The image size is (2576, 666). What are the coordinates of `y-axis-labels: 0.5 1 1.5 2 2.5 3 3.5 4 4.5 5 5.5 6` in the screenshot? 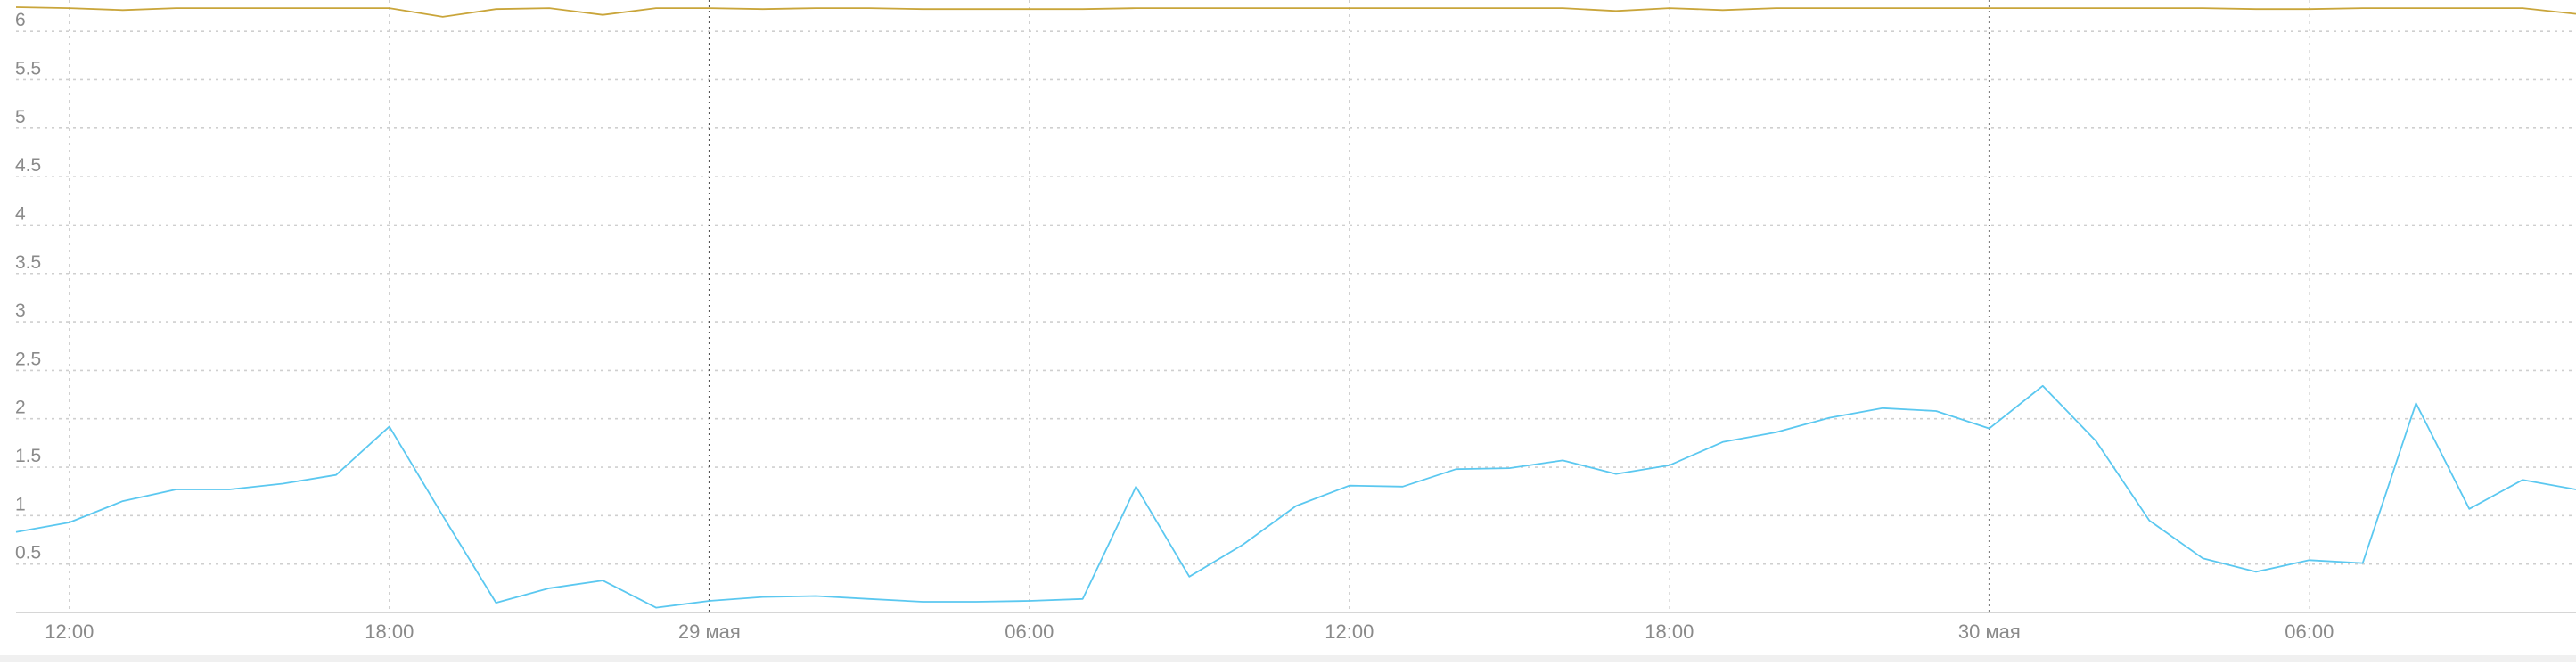 It's located at (28, 287).